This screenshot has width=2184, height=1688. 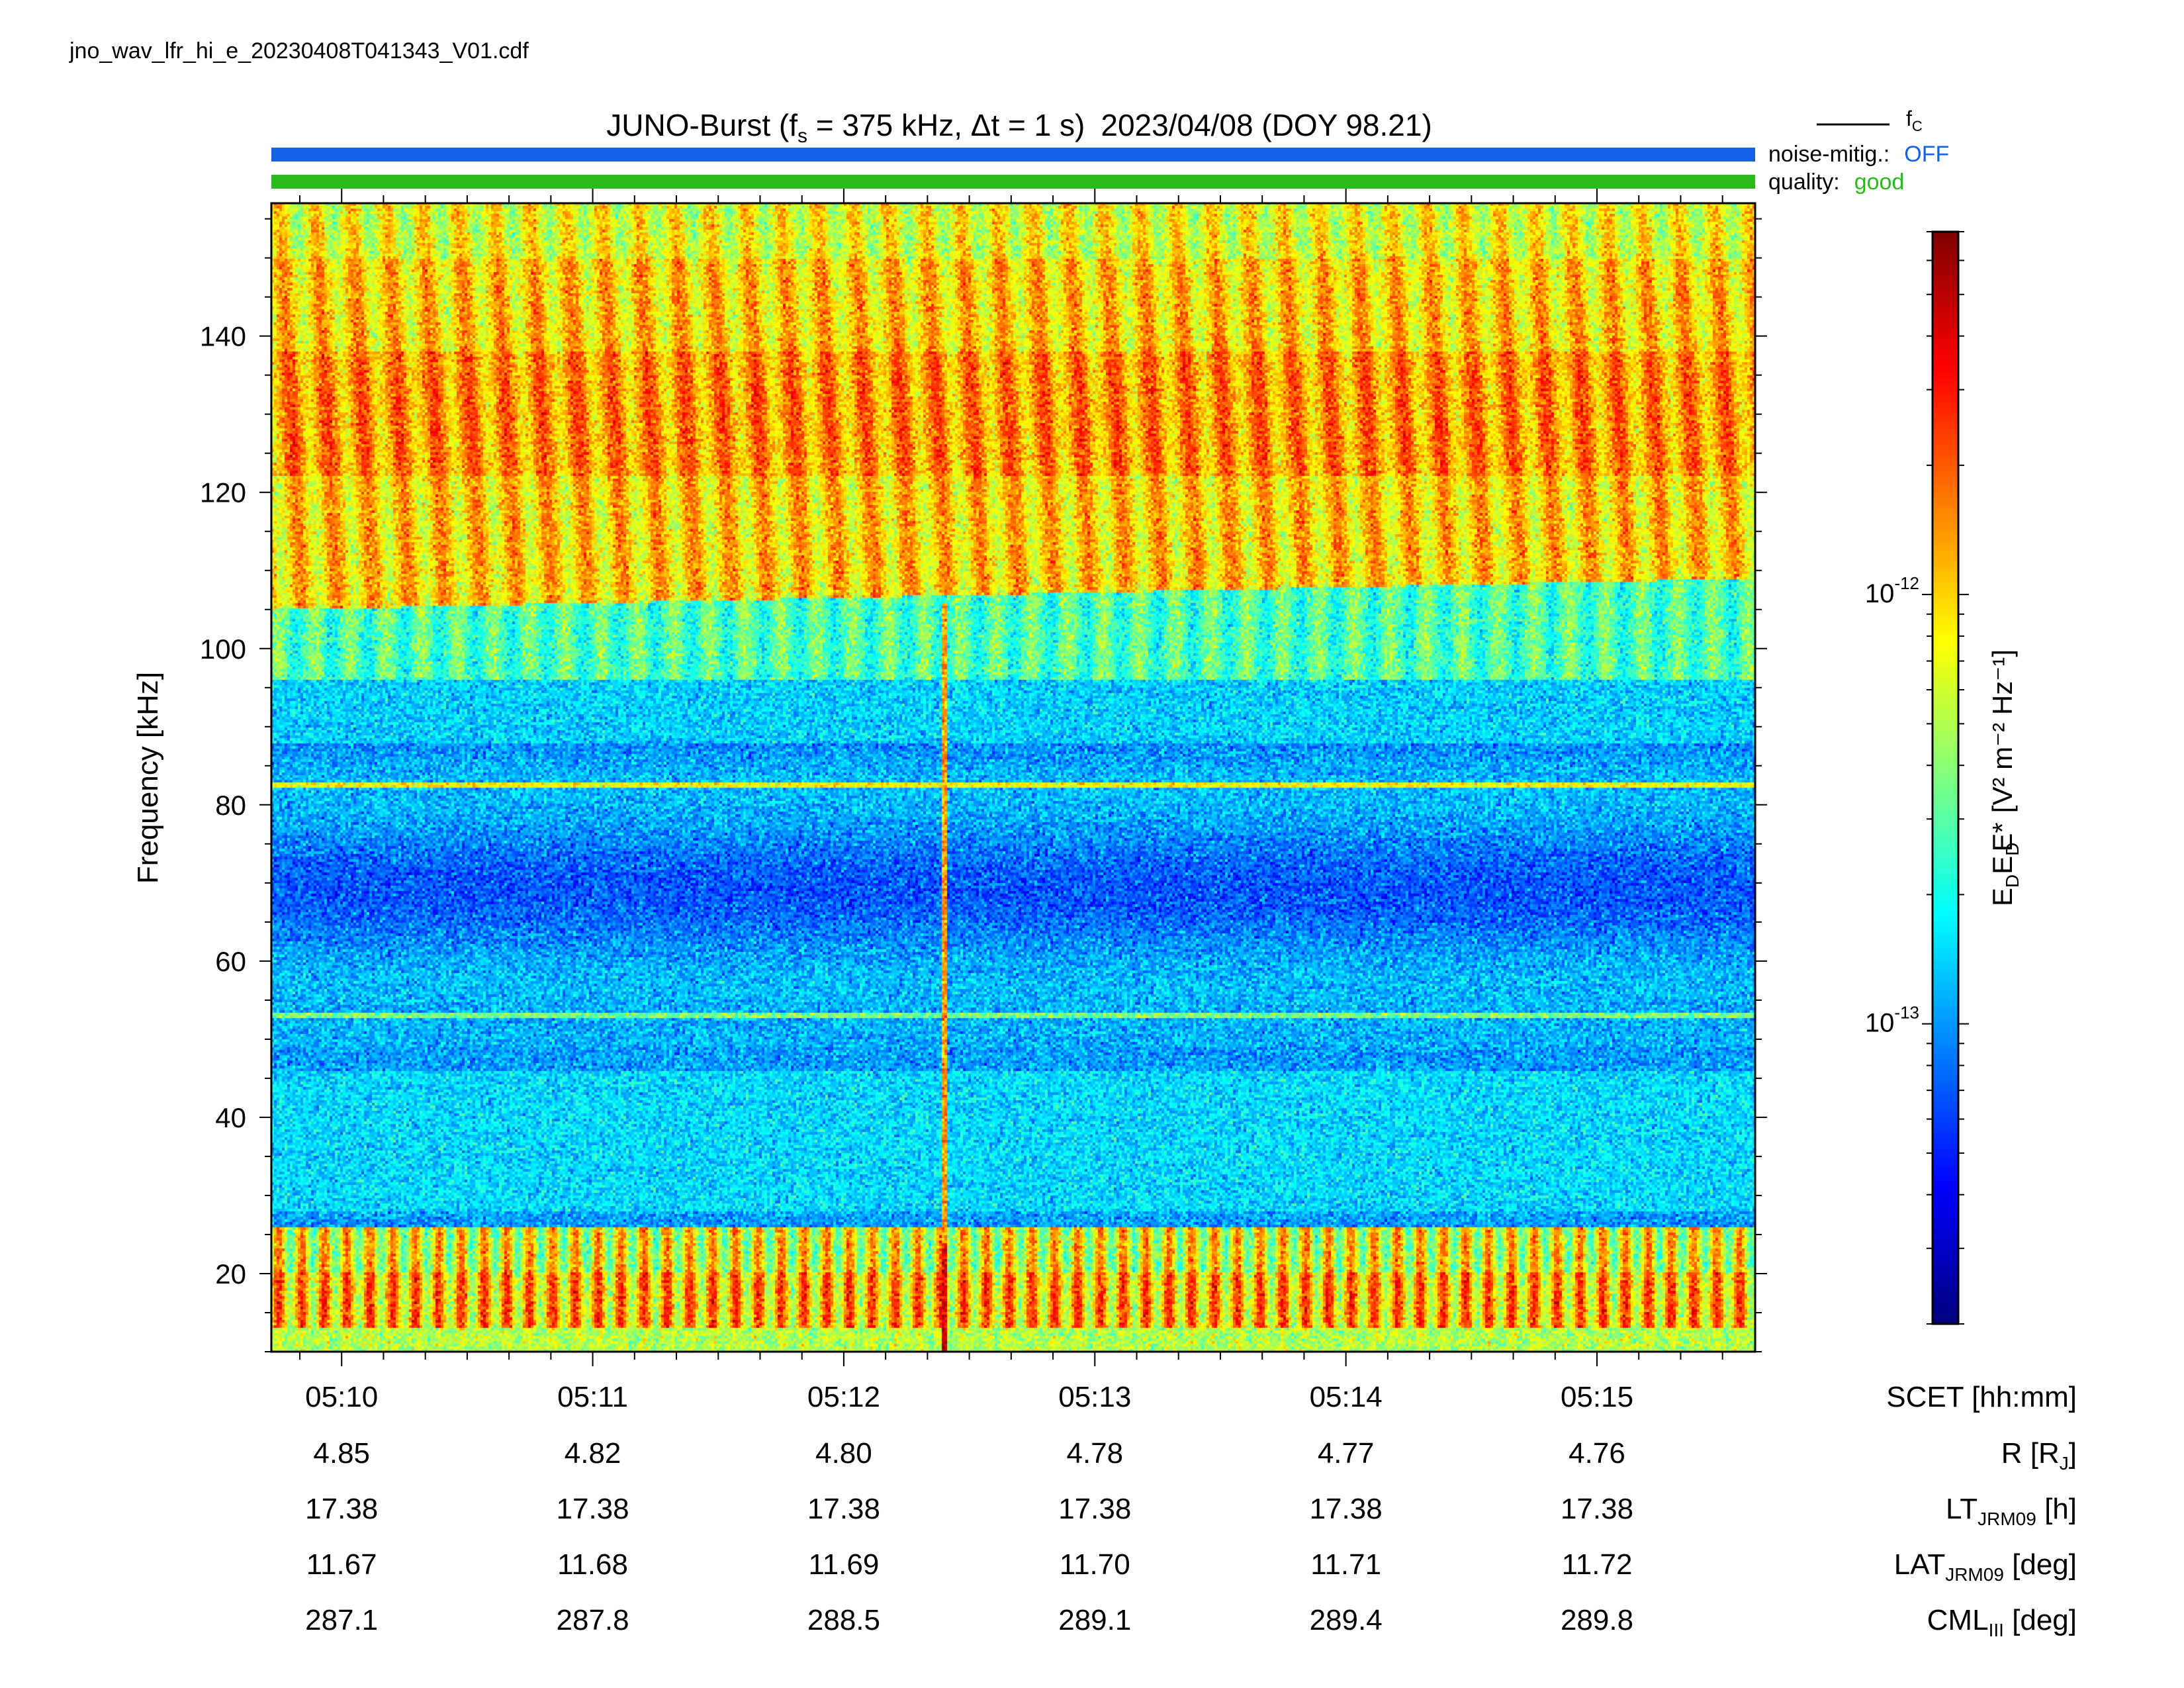 I want to click on ephemeris-value: 05:11, so click(x=592, y=1397).